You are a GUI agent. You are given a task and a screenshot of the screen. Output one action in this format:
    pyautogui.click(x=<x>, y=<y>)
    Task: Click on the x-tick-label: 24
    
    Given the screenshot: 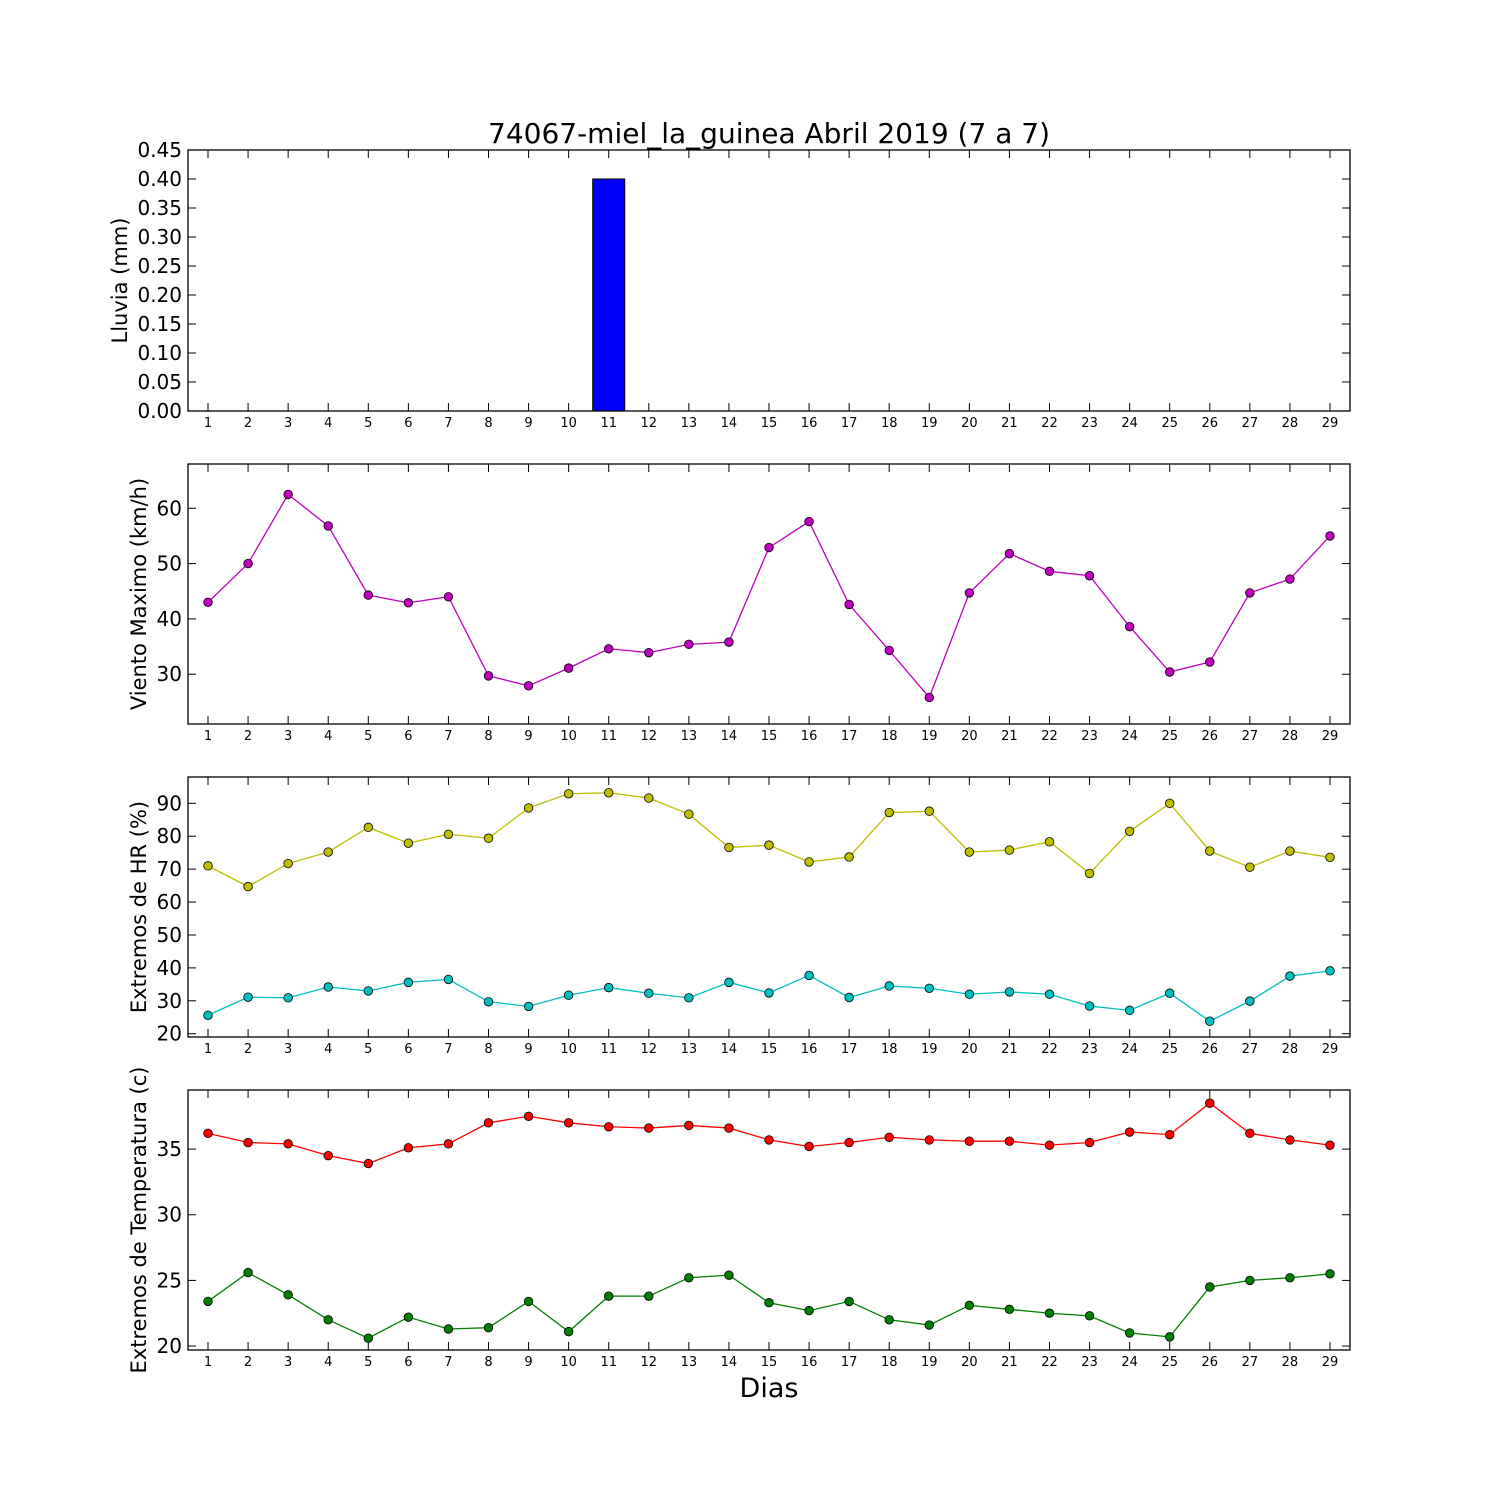 What is the action you would take?
    pyautogui.click(x=1129, y=736)
    